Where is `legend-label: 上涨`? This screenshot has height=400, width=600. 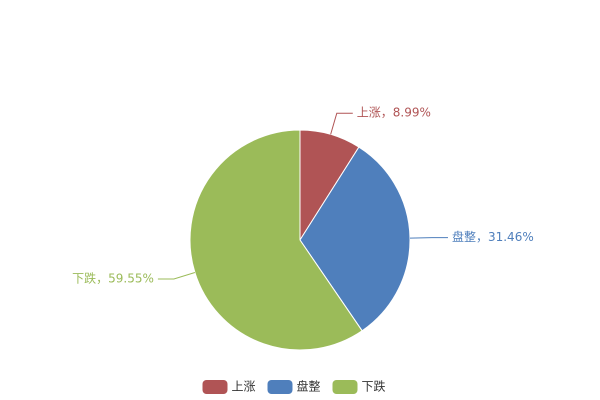 legend-label: 上涨 is located at coordinates (244, 386).